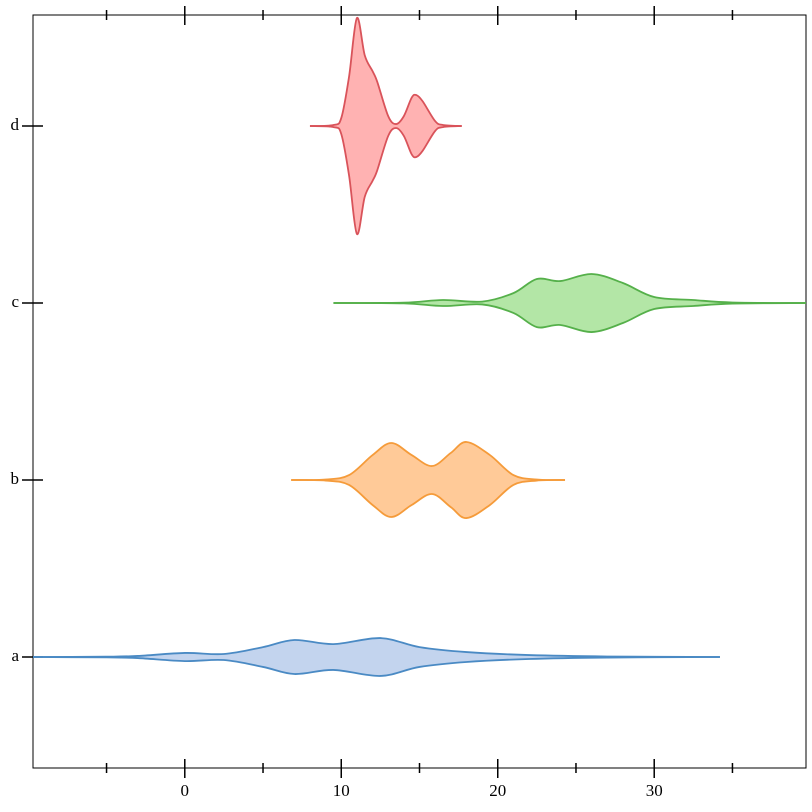 This screenshot has width=812, height=812. Describe the element at coordinates (15, 478) in the screenshot. I see `y-tick-label: b` at that location.